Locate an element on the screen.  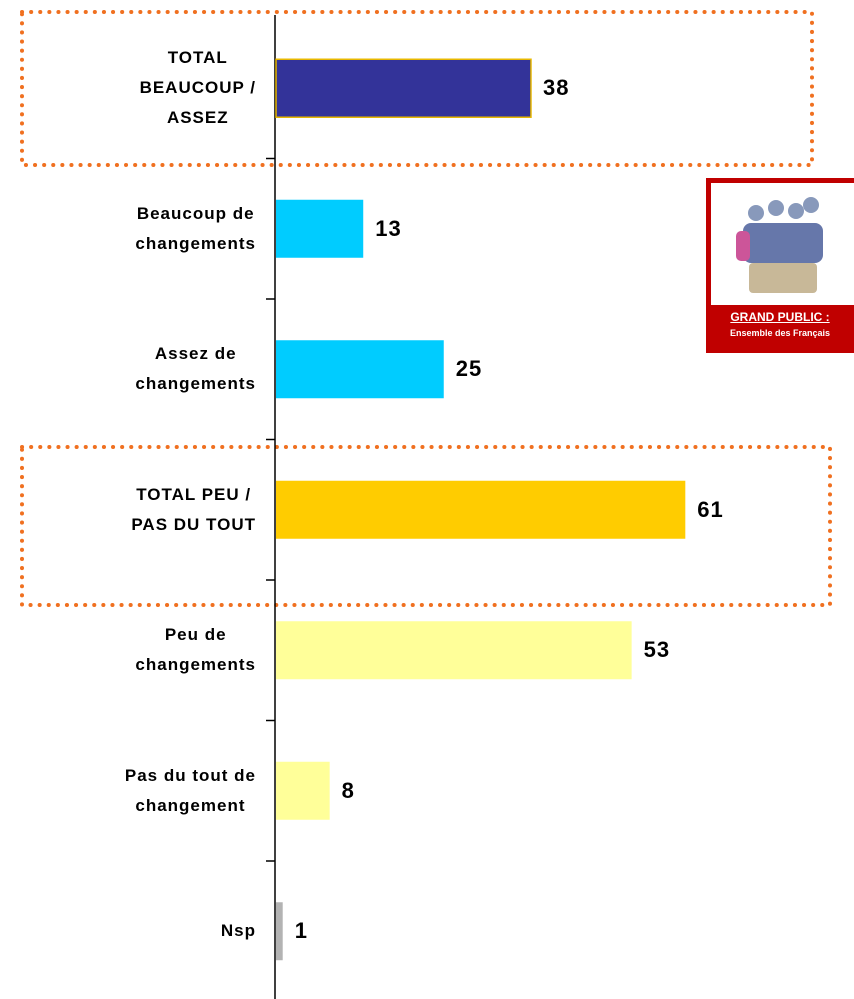
category-label-box: Assez de changements is located at coordinates (195, 369).